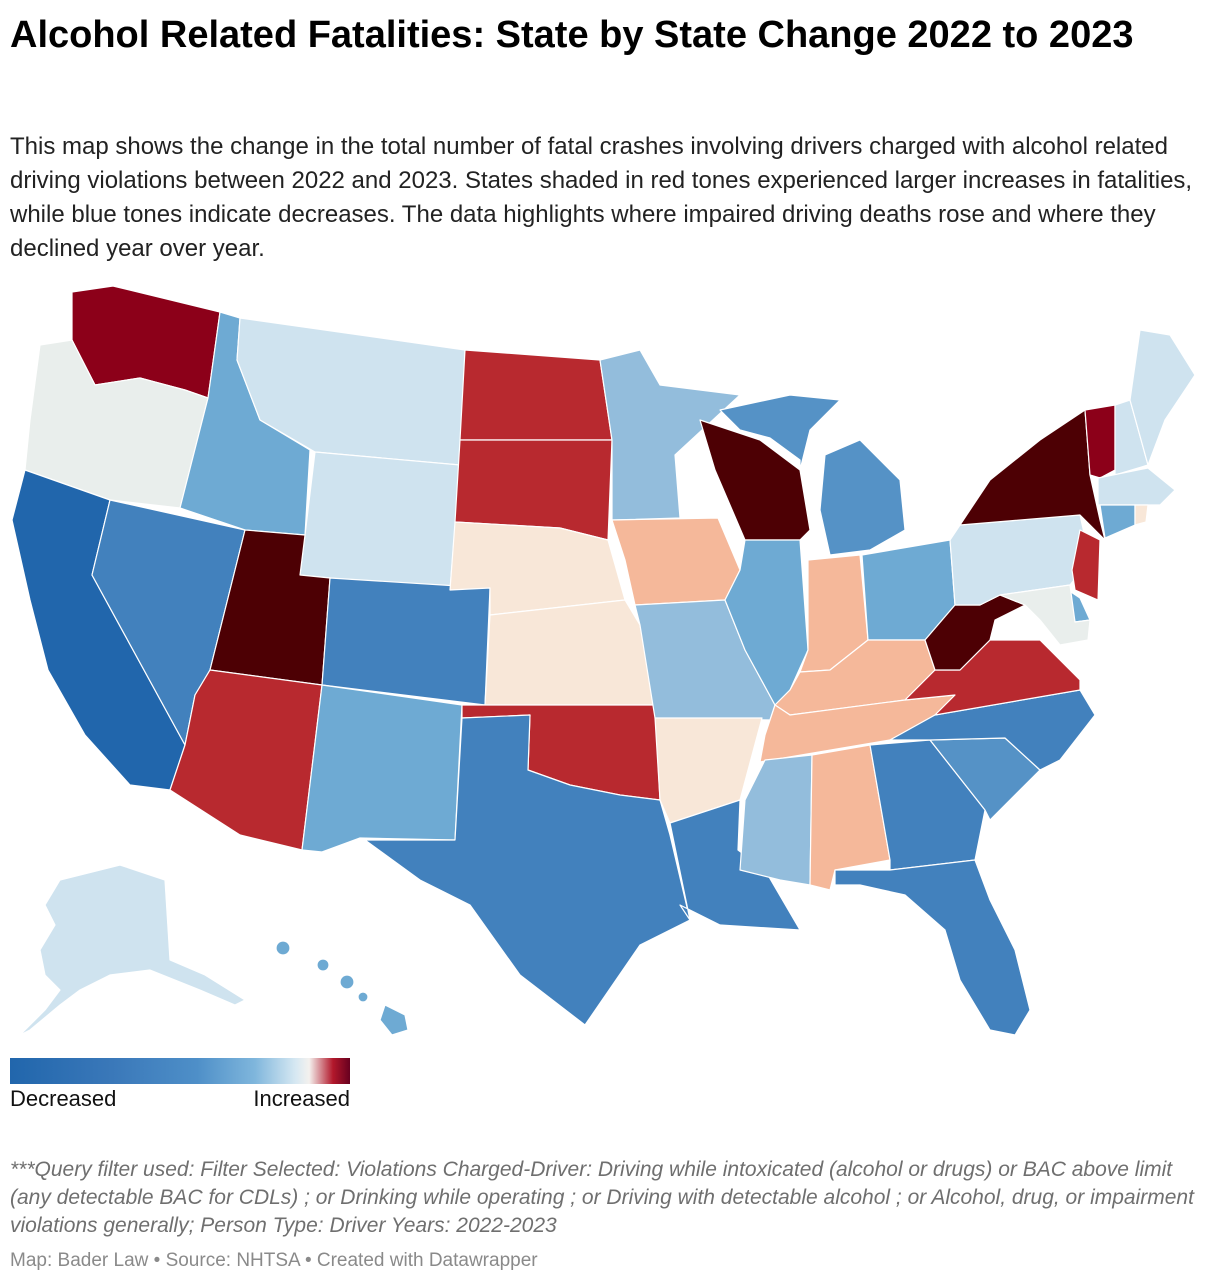 This screenshot has width=1220, height=1286. Describe the element at coordinates (342, 988) in the screenshot. I see `state-hawaii` at that location.